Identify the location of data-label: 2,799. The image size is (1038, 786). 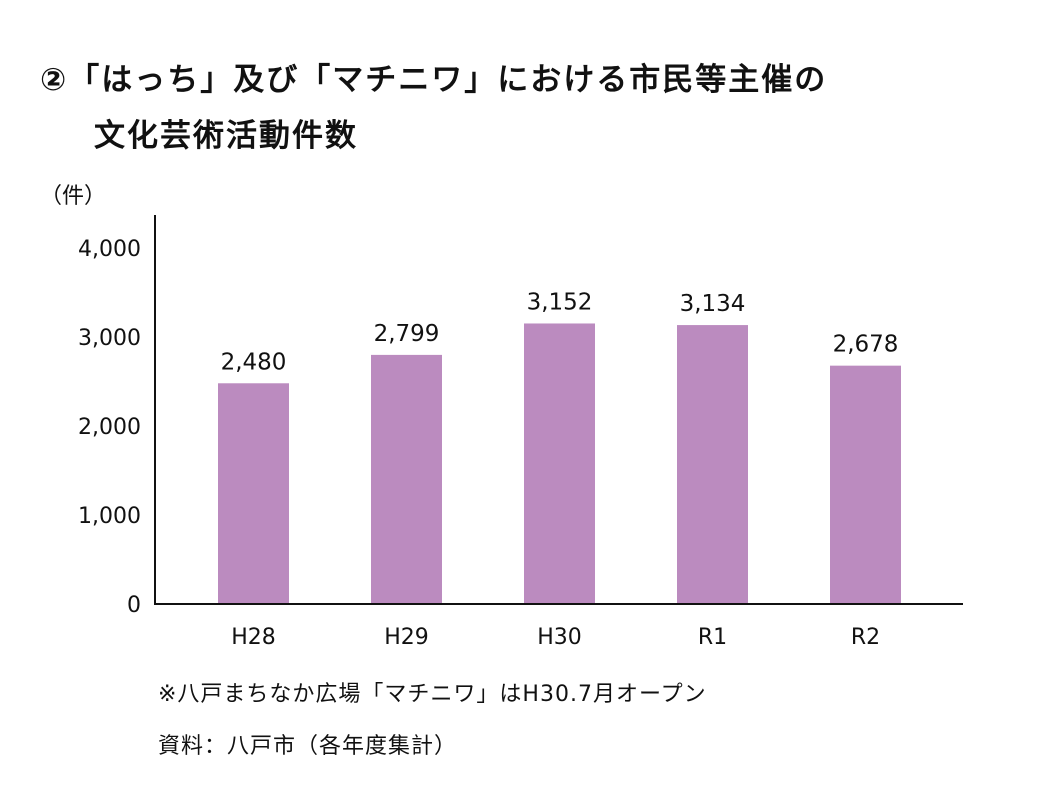
(407, 334).